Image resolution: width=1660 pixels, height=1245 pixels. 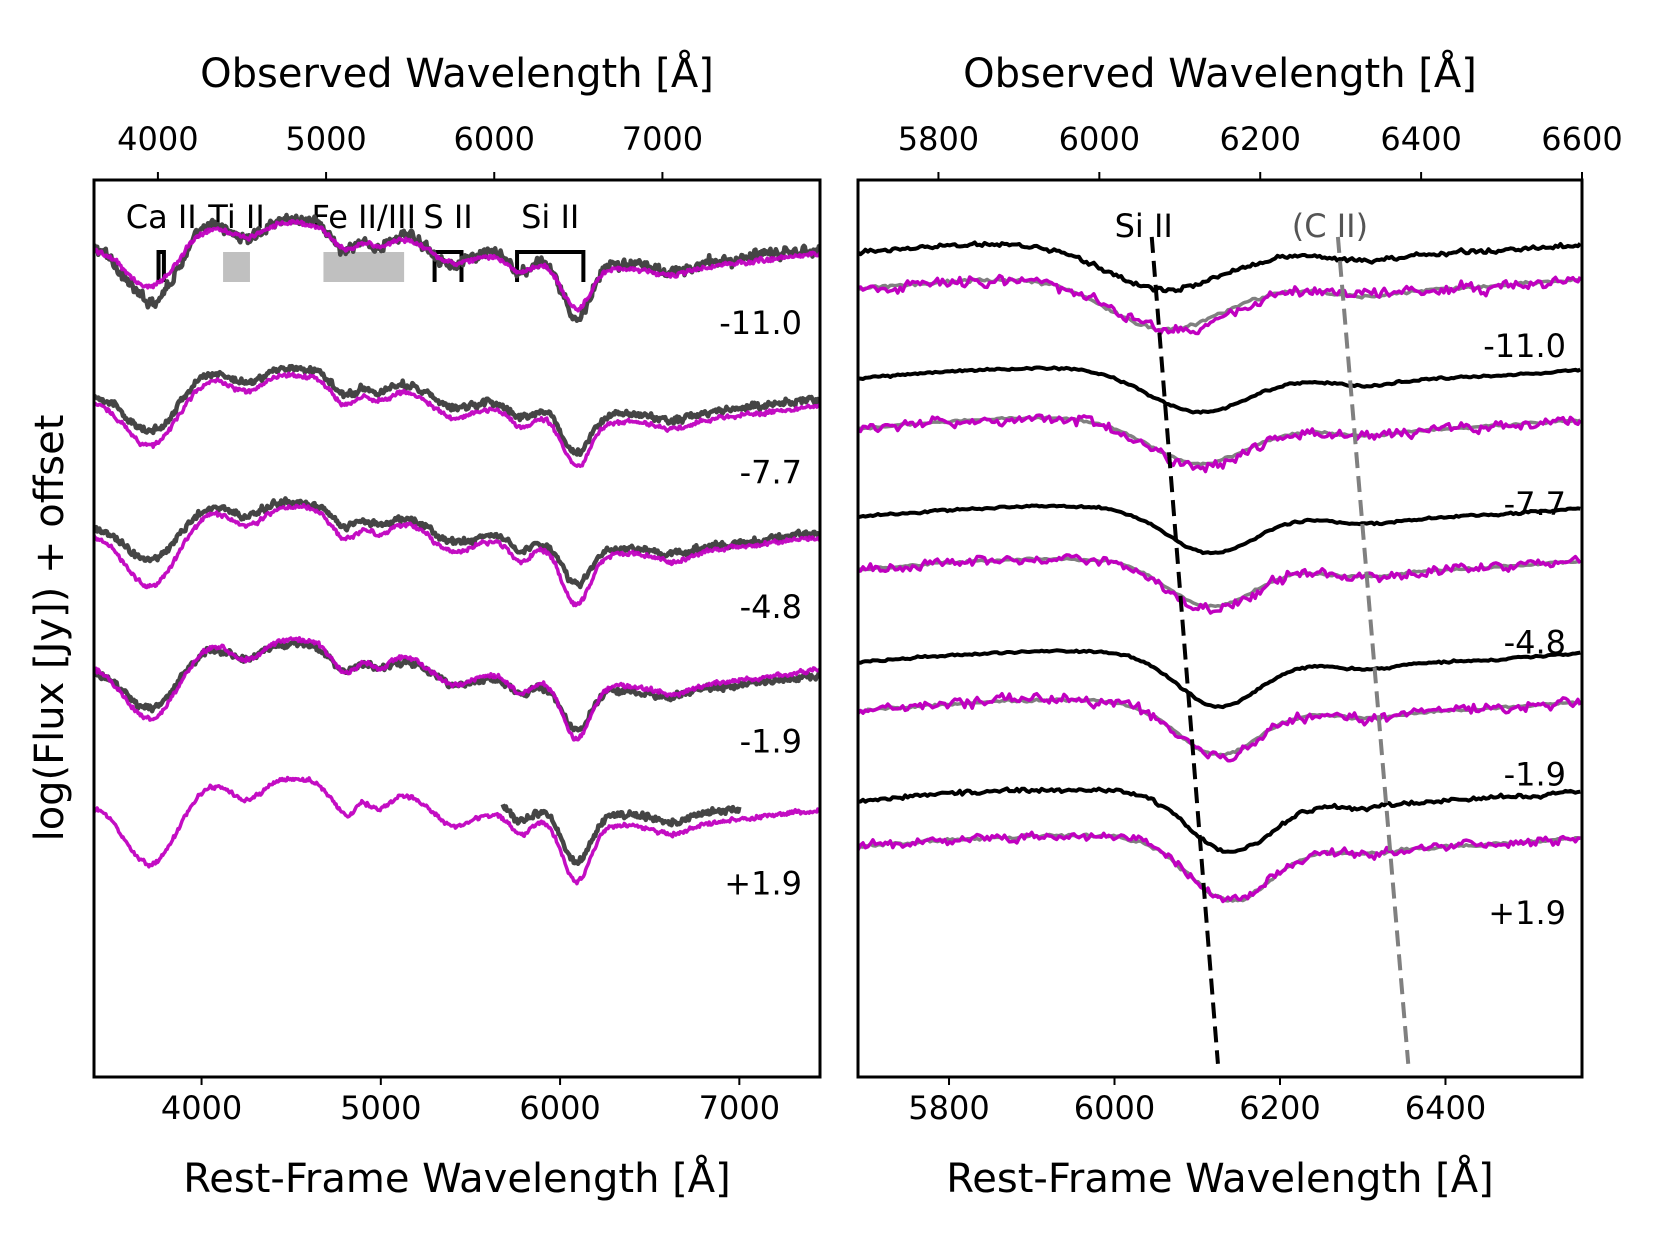 I want to click on right-top-tick-label-6200: 6200, so click(x=1260, y=139).